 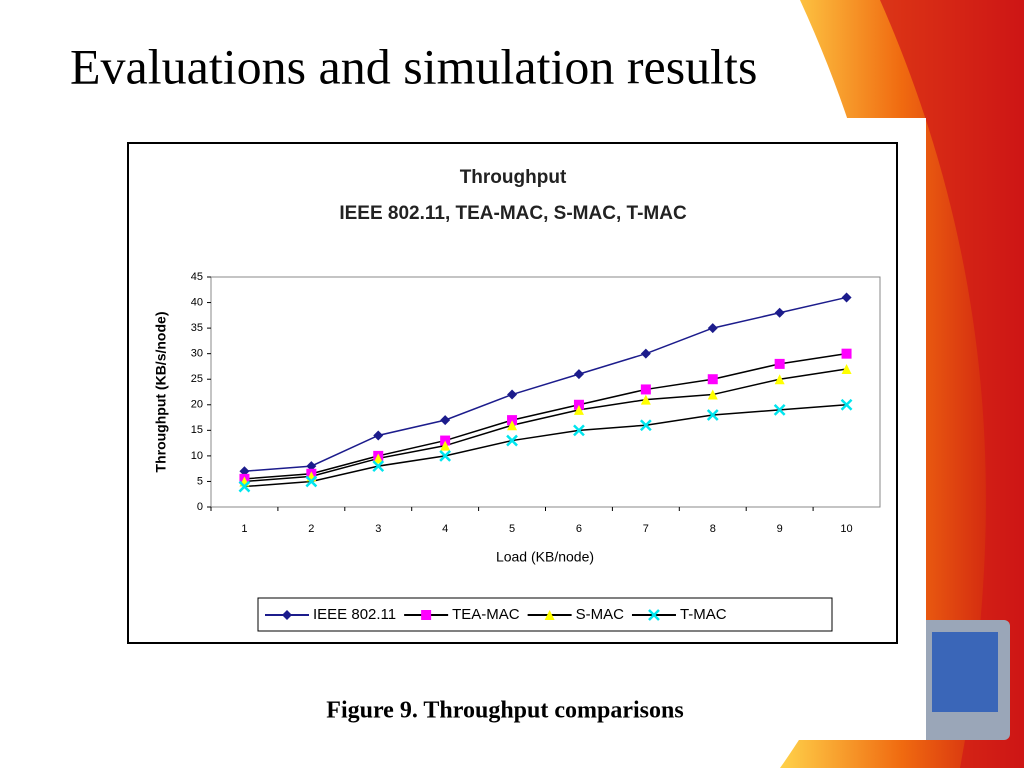 I want to click on legend-label: T-MAC, so click(x=703, y=614).